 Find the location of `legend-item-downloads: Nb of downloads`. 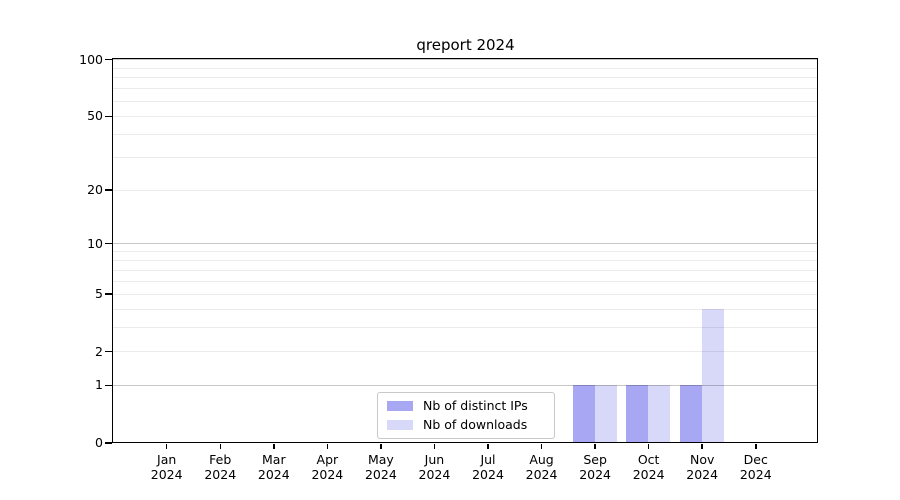

legend-item-downloads: Nb of downloads is located at coordinates (466, 425).